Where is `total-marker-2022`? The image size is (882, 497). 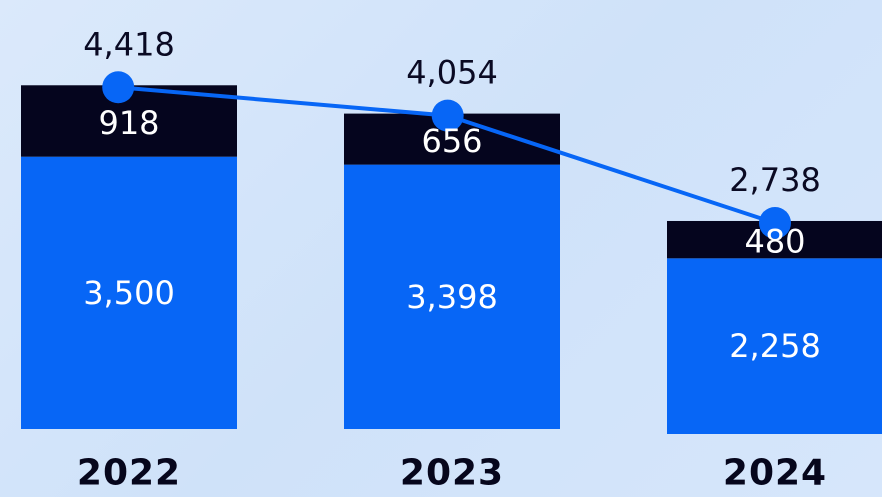 total-marker-2022 is located at coordinates (118, 87).